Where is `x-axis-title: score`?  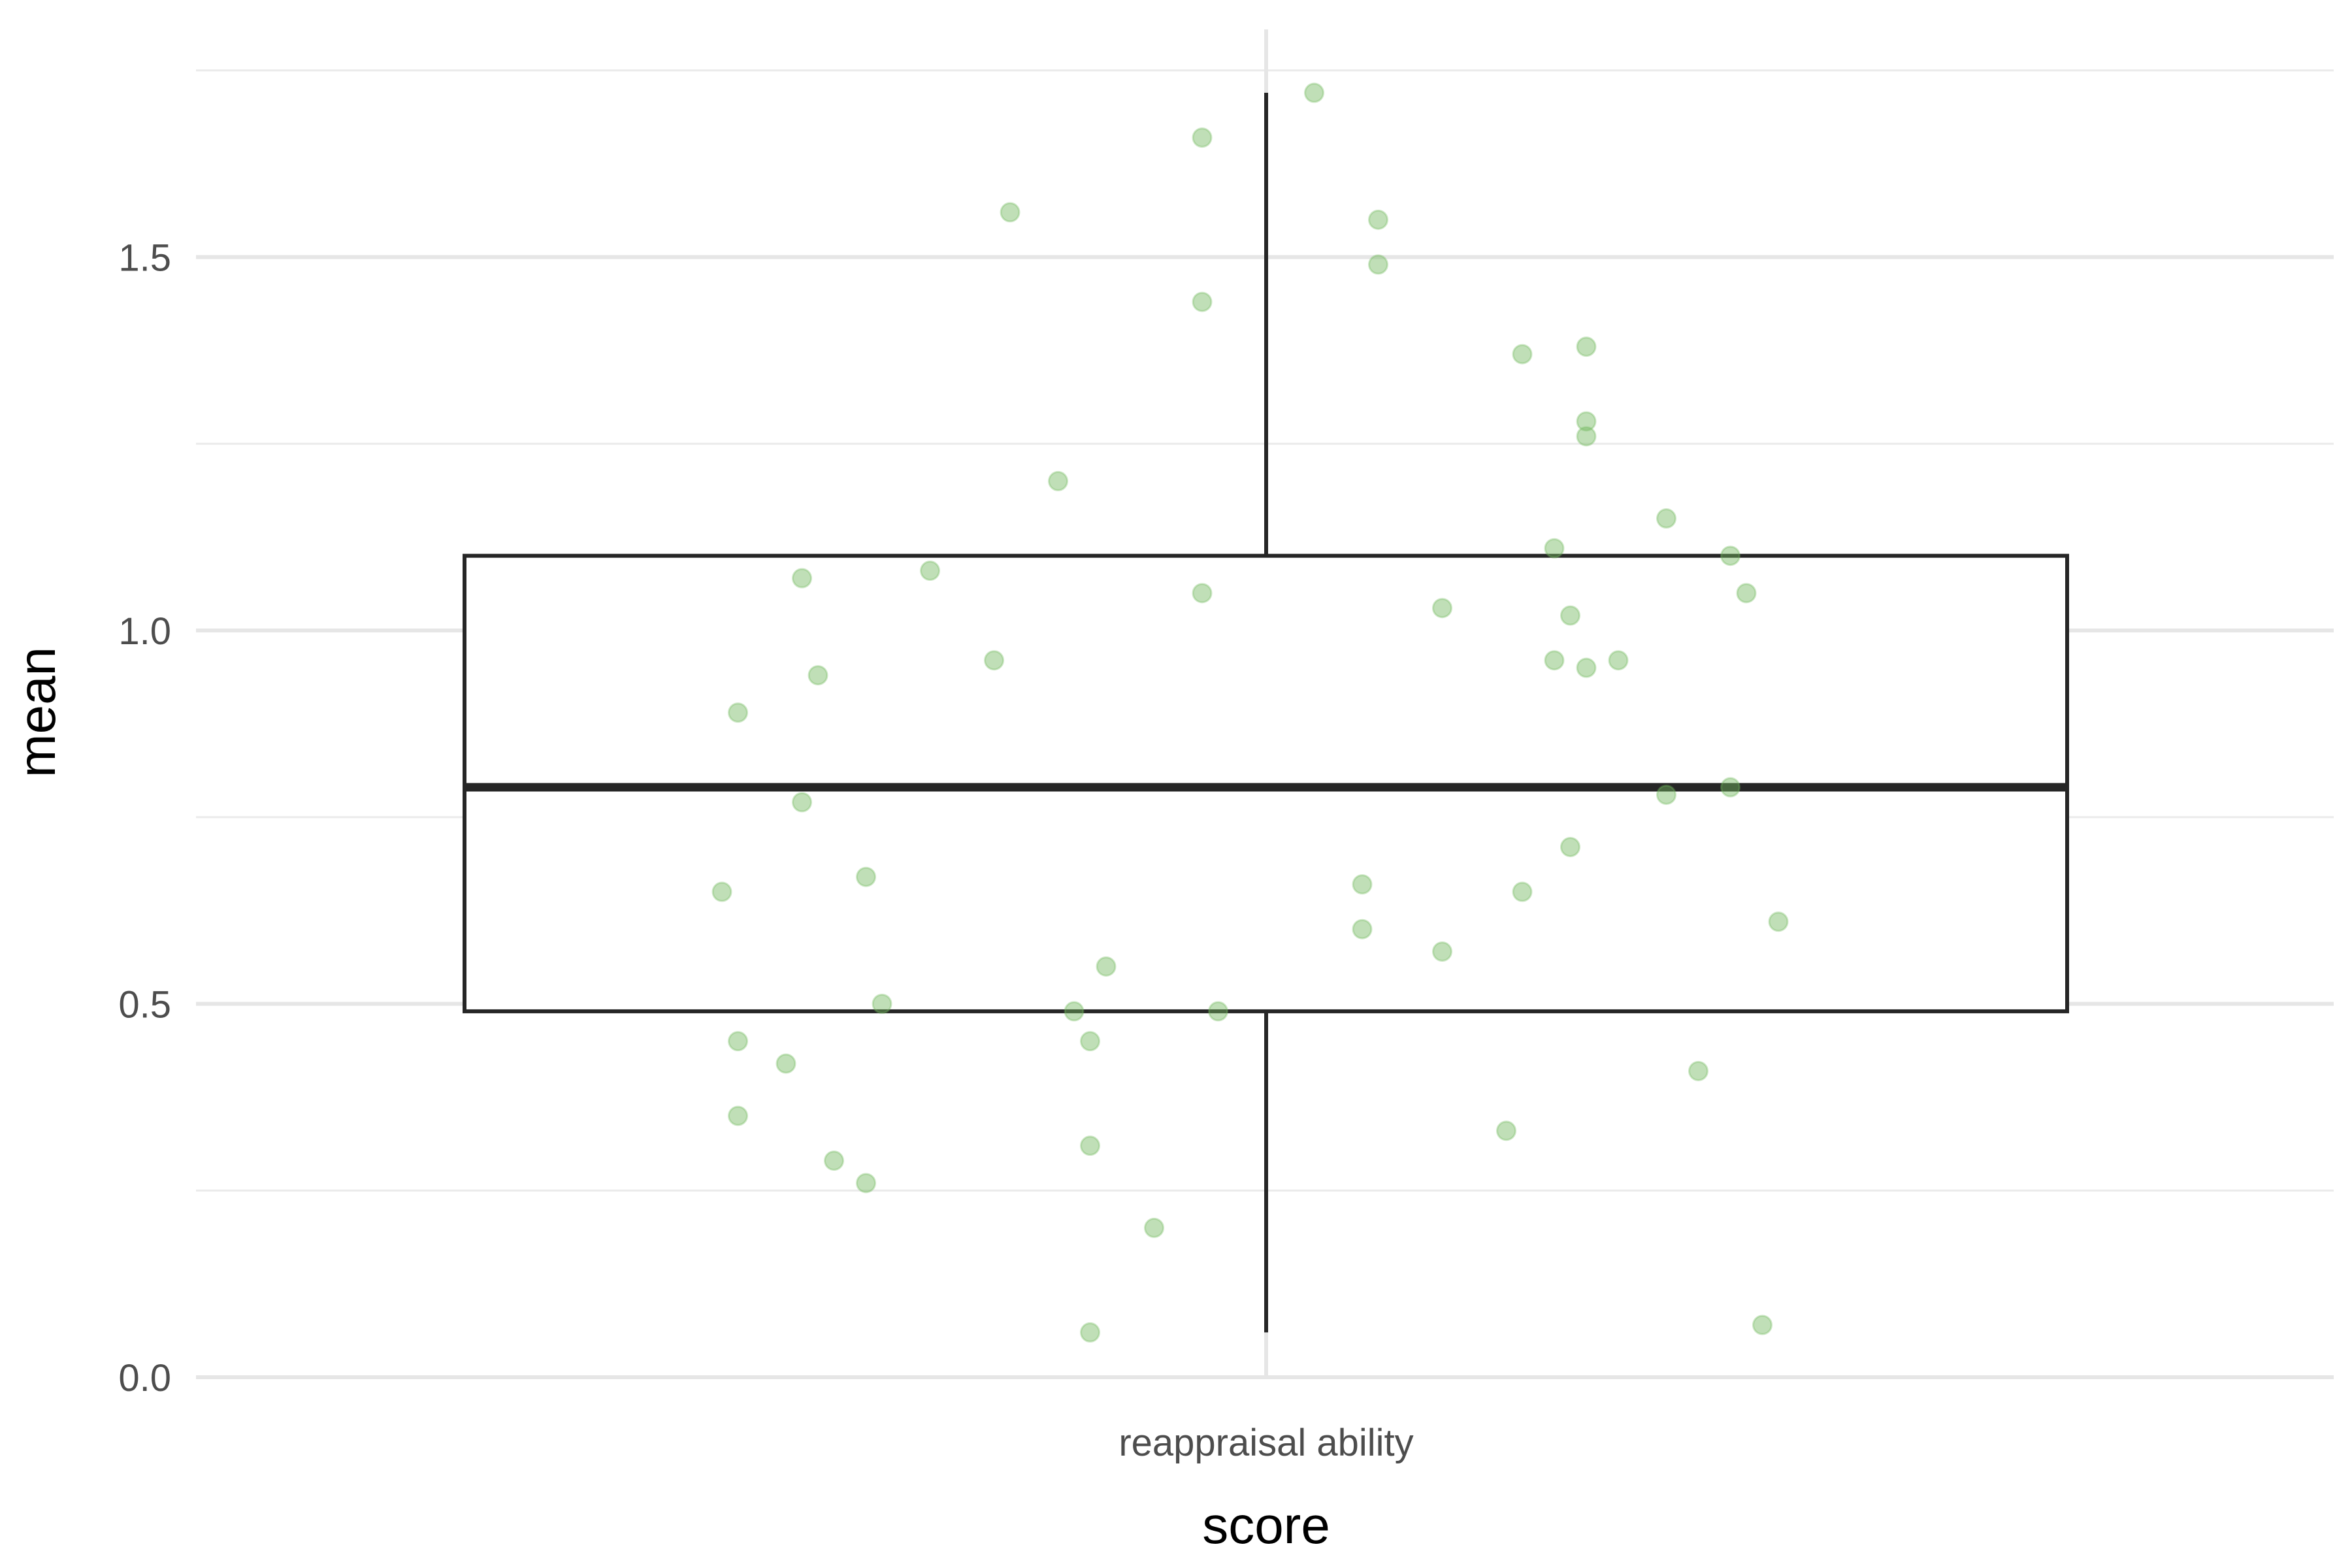
x-axis-title: score is located at coordinates (1266, 1525).